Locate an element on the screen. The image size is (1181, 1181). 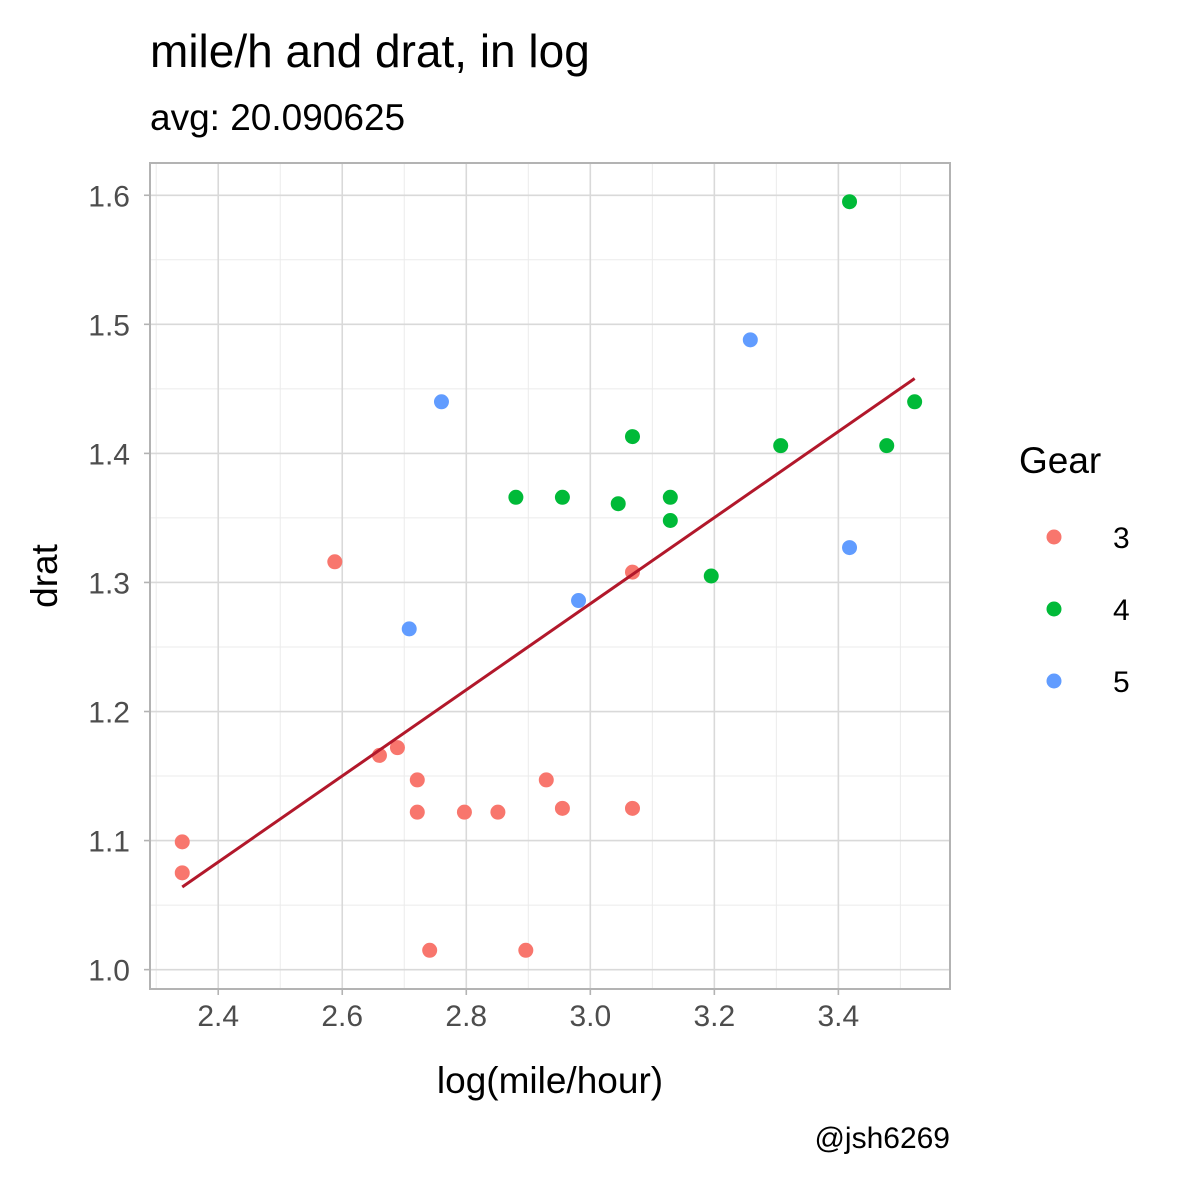
legend-label-gear-3: 3 is located at coordinates (1121, 538).